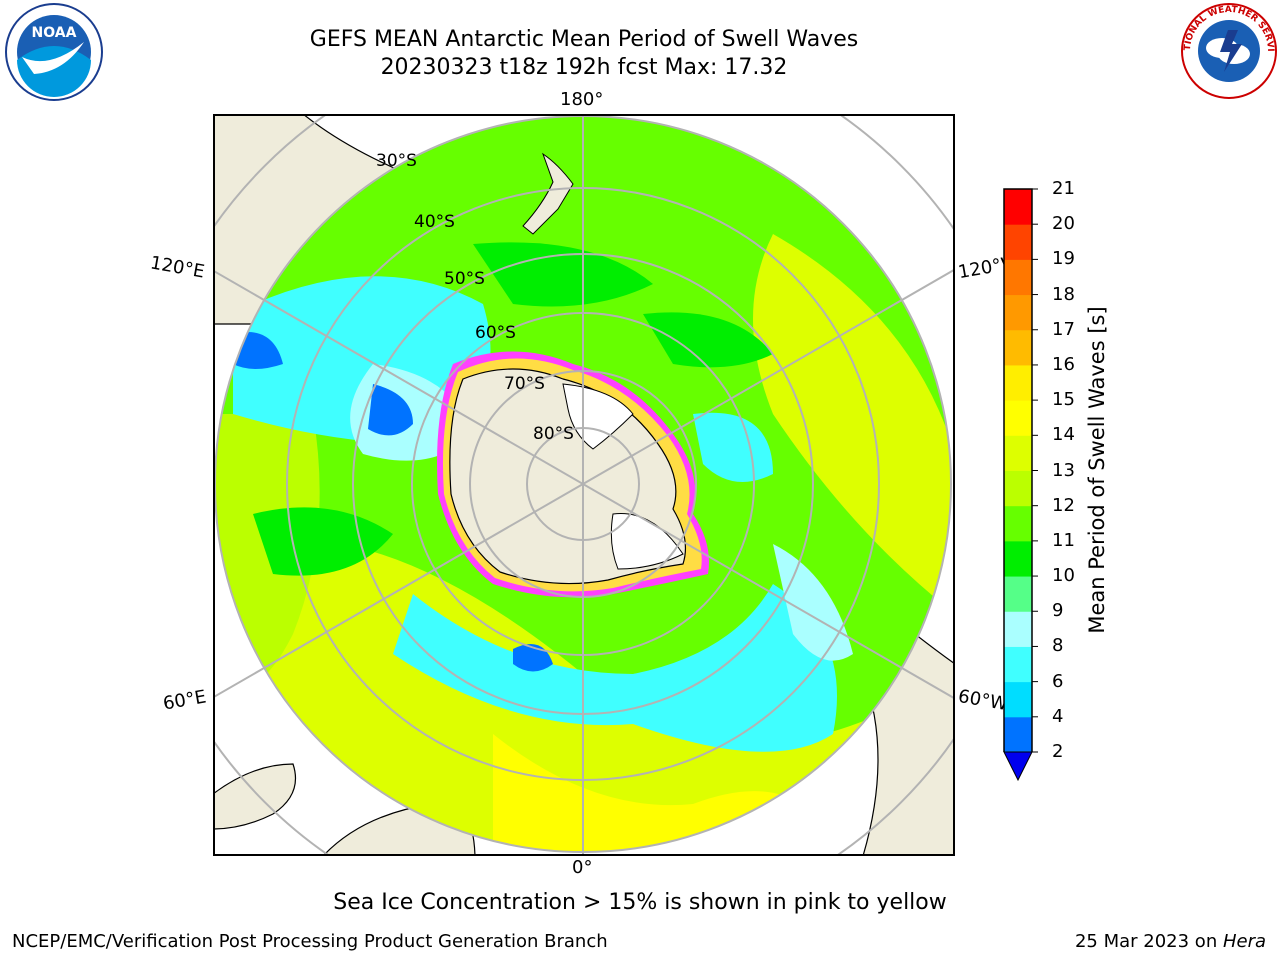 The height and width of the screenshot is (960, 1280). Describe the element at coordinates (1228, 50) in the screenshot. I see `nws-logo: NATIONAL WEATHER SERVICE` at that location.